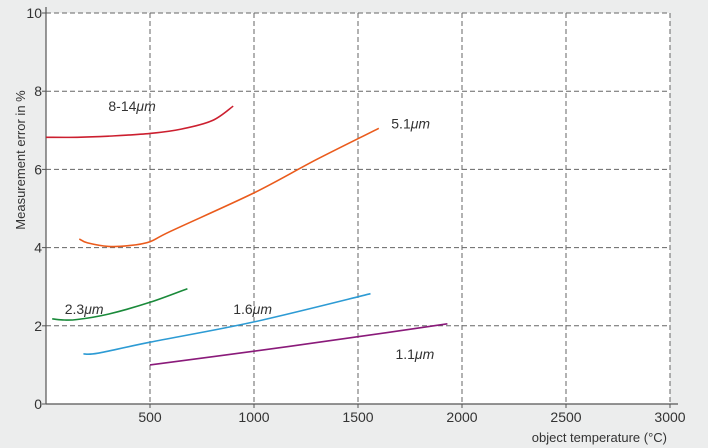  I want to click on series-line-8-14um, so click(139, 122).